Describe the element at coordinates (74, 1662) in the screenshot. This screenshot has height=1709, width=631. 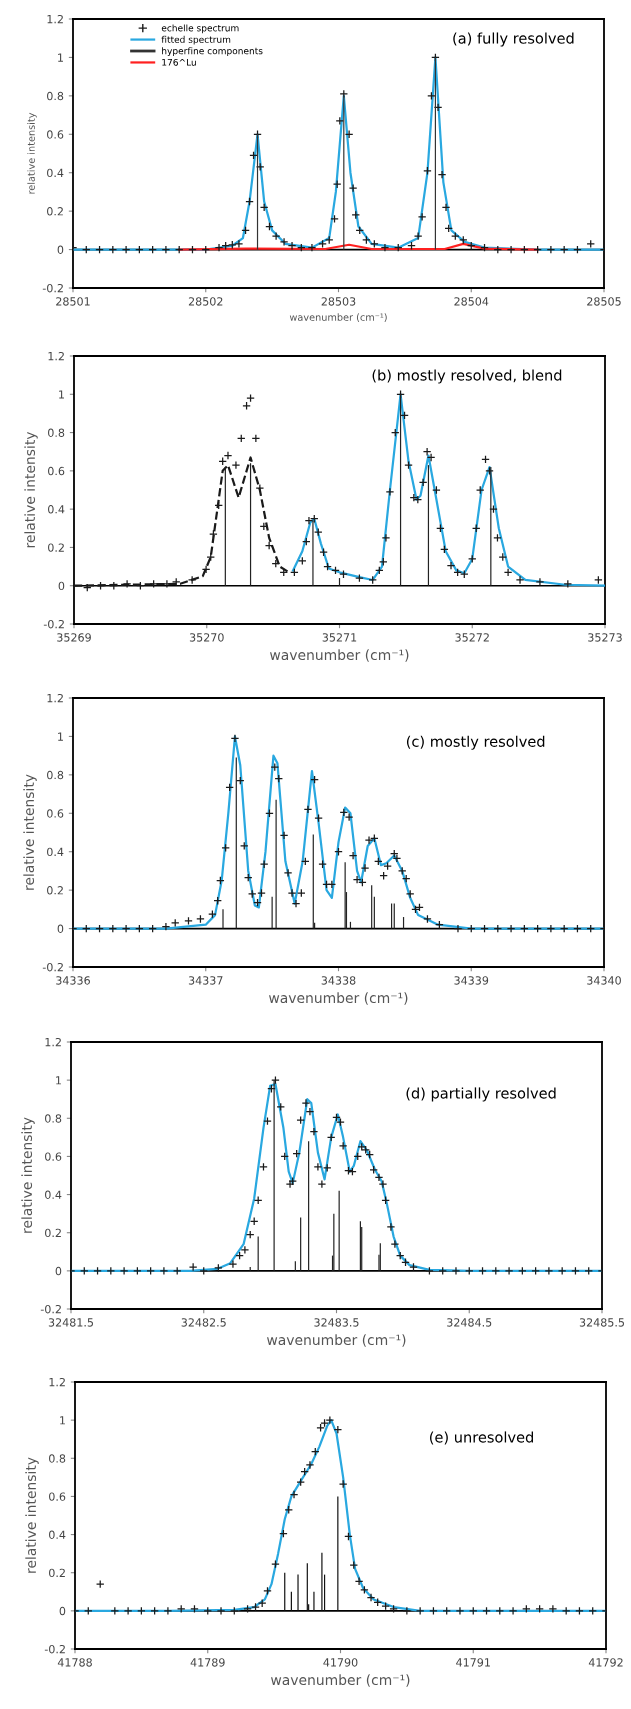
I see `x-tick-label: 41788` at that location.